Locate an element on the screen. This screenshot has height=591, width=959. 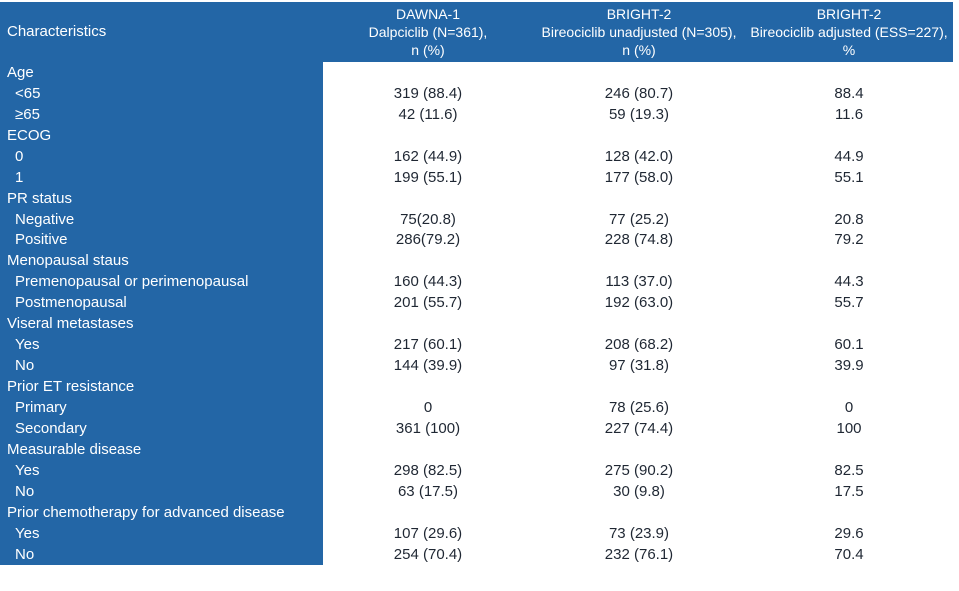
cell-bright-unadjusted: 232 (76.1) is located at coordinates (639, 554).